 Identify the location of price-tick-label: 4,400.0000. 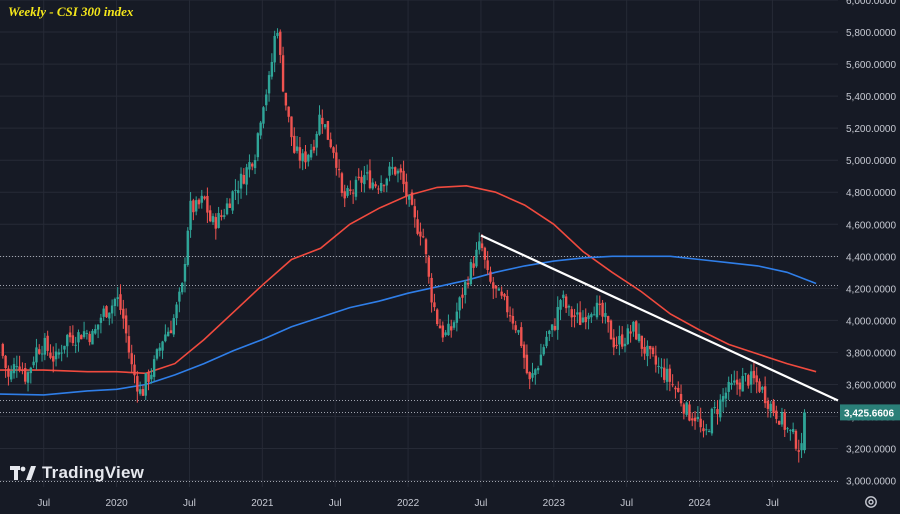
(871, 257).